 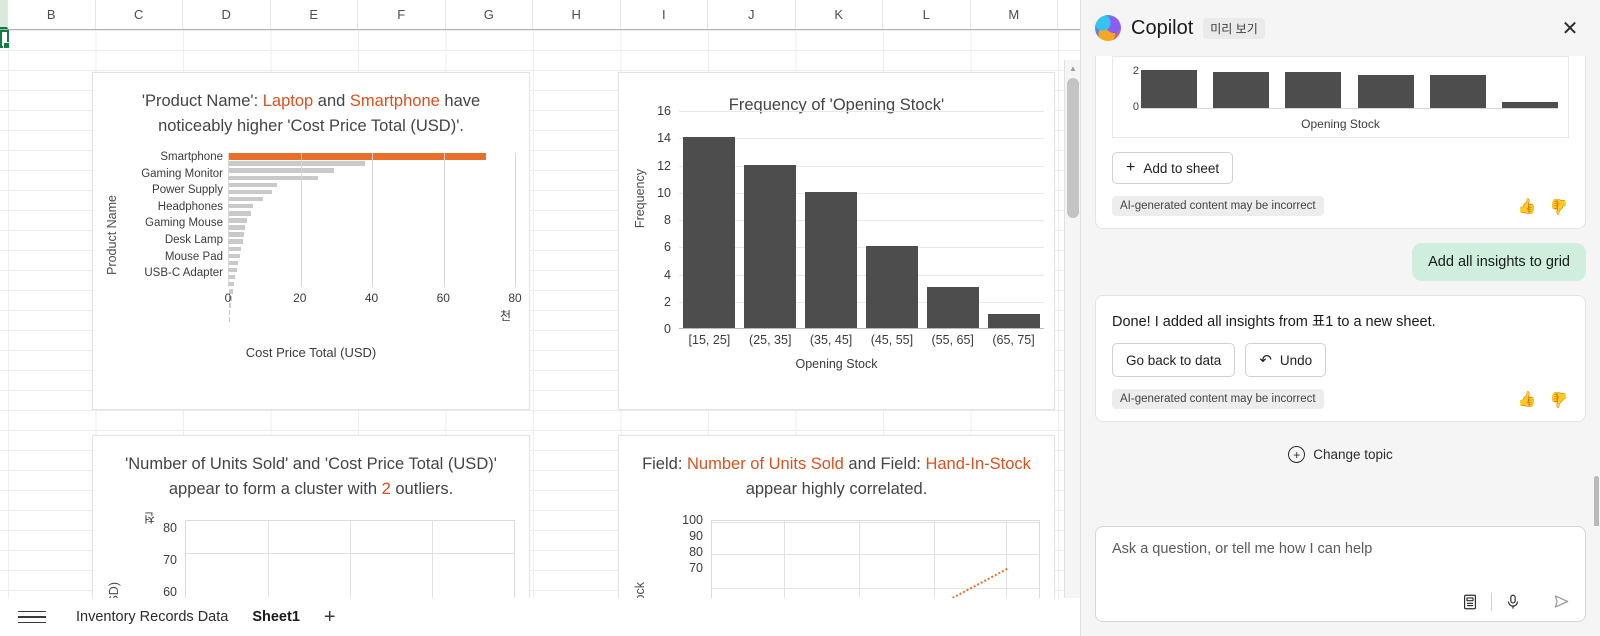 I want to click on title-seg-smartphone: Smartphone, so click(x=394, y=101).